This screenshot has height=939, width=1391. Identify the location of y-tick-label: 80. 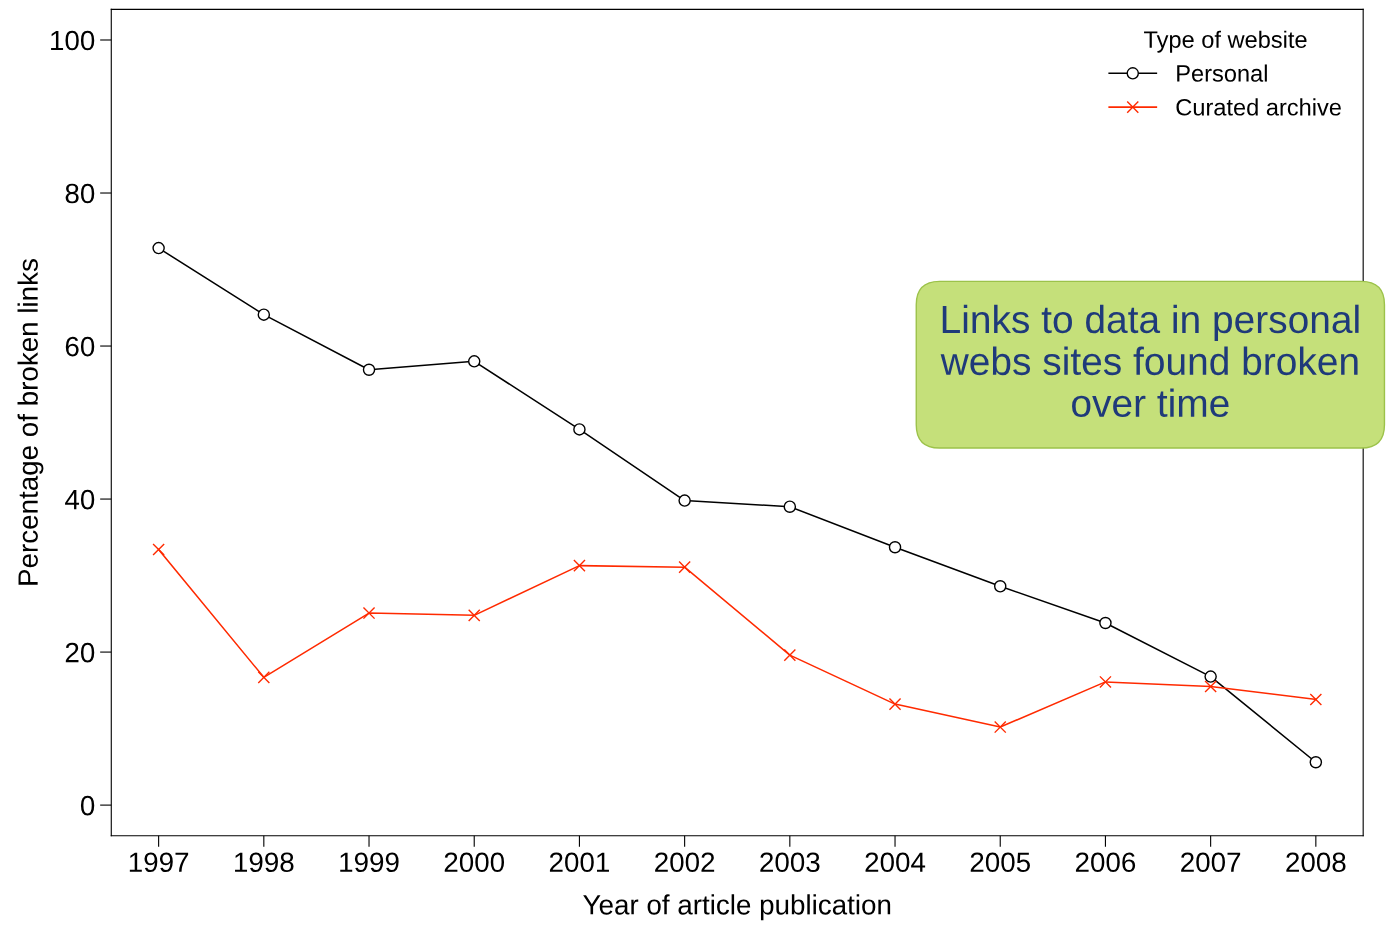
(80, 193).